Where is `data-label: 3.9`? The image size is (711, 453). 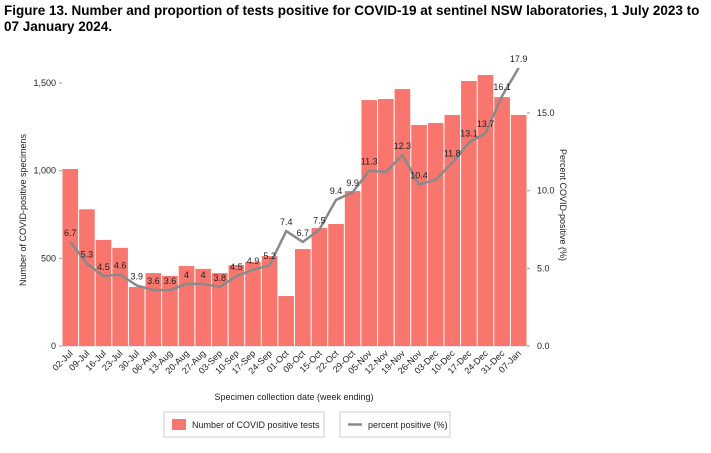
data-label: 3.9 is located at coordinates (136, 276).